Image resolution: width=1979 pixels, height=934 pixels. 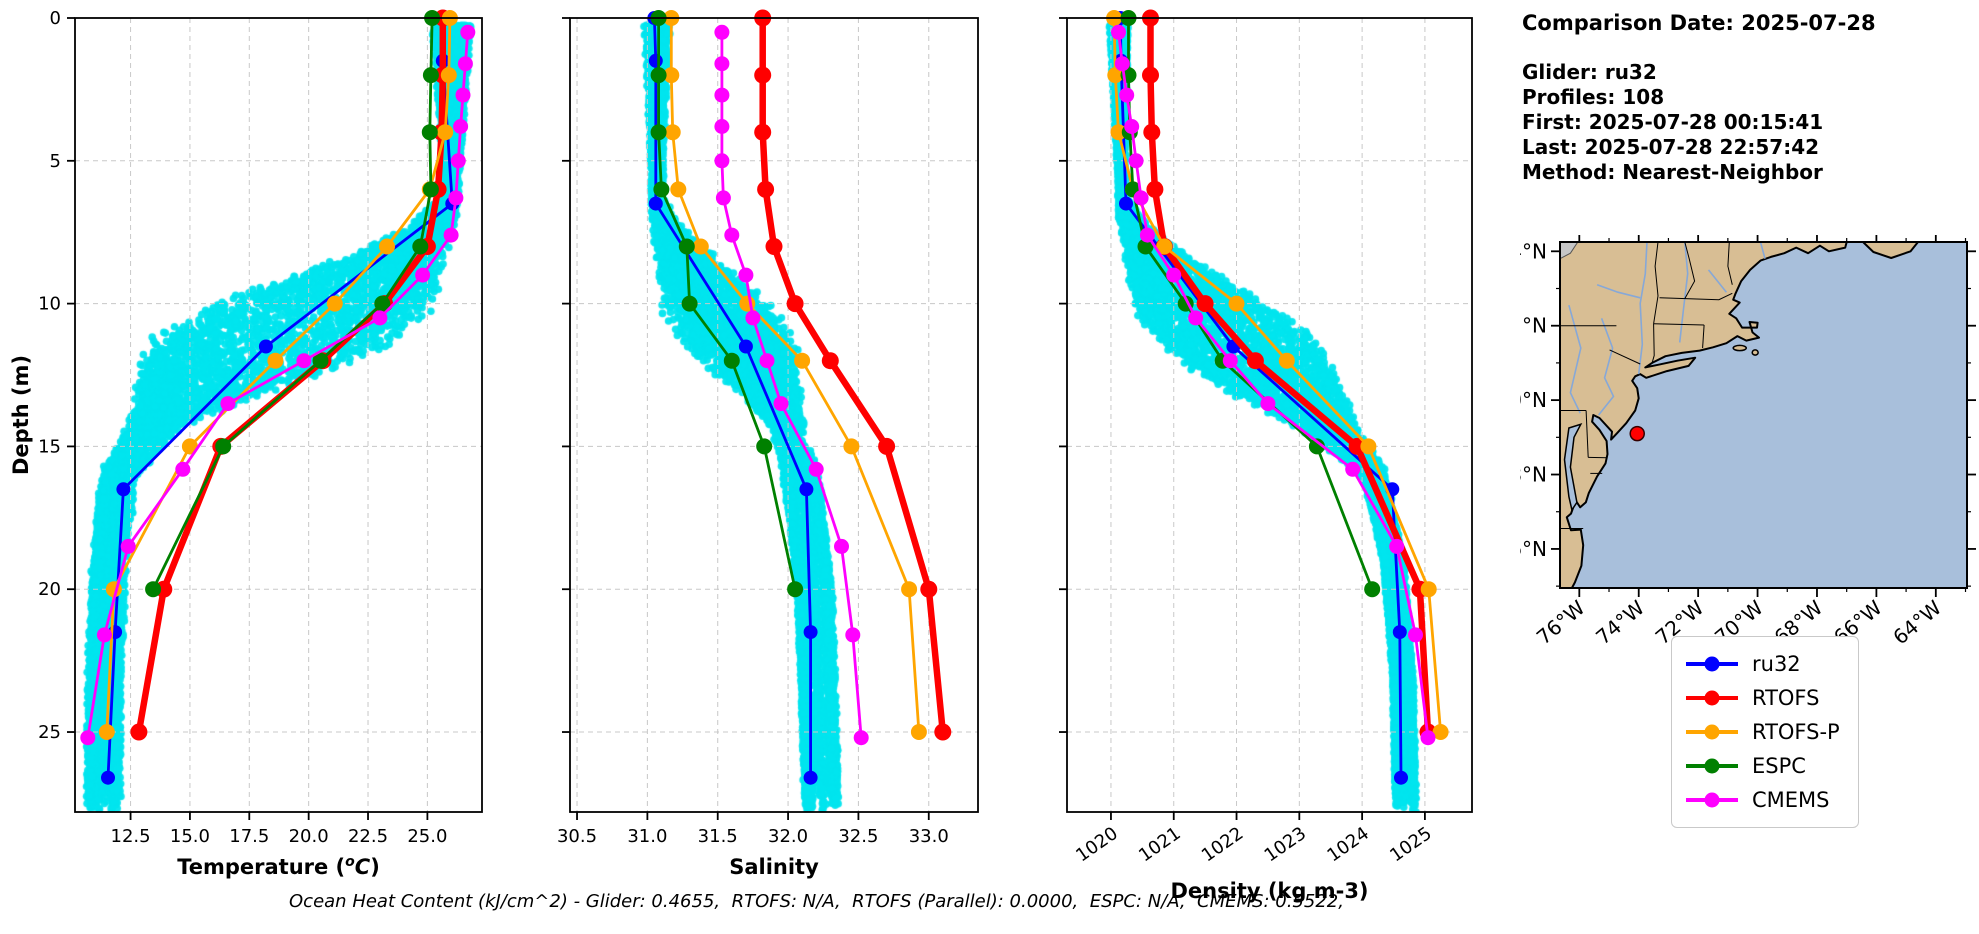 What do you see at coordinates (1286, 844) in the screenshot?
I see `svg-text: 1023` at bounding box center [1286, 844].